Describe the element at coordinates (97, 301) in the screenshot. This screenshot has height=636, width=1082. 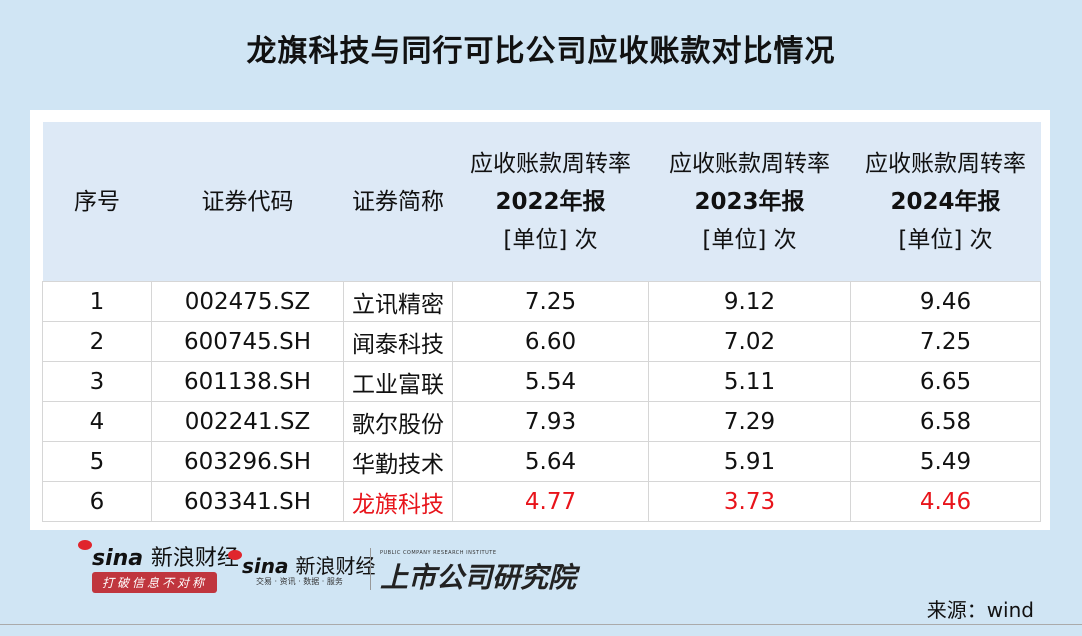
I see `cell-seq: 1` at that location.